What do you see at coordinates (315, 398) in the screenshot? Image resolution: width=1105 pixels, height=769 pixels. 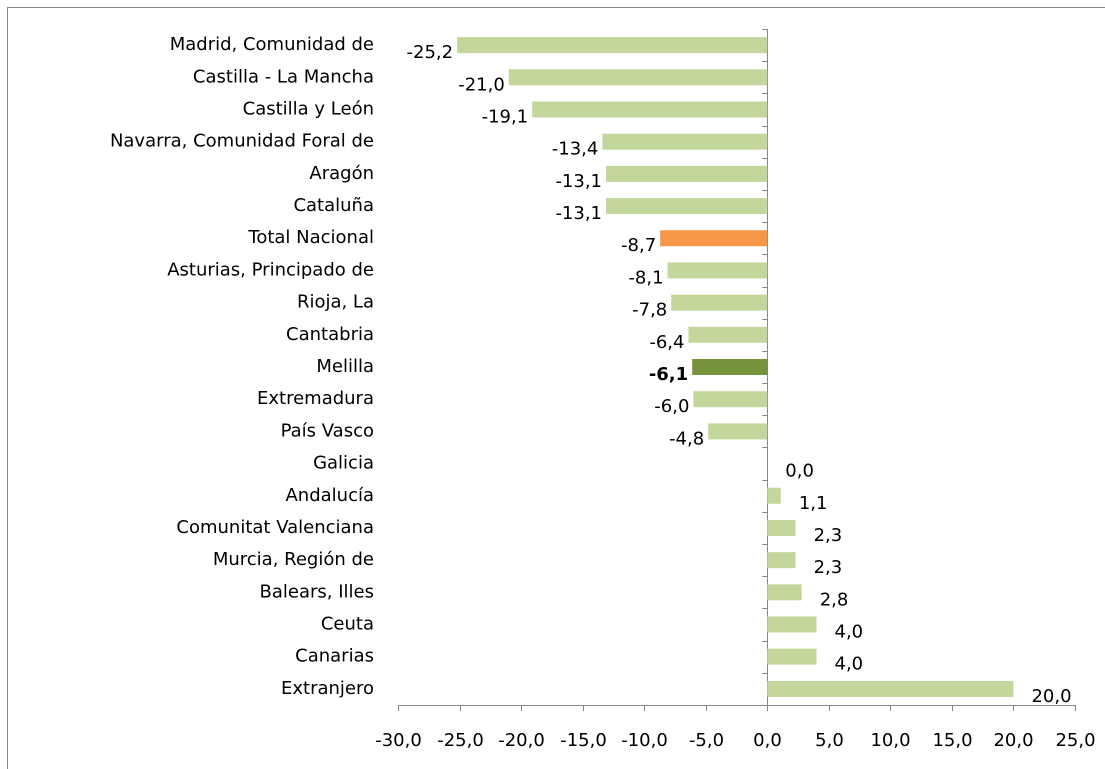 I see `y-tick-label: Extremadura` at bounding box center [315, 398].